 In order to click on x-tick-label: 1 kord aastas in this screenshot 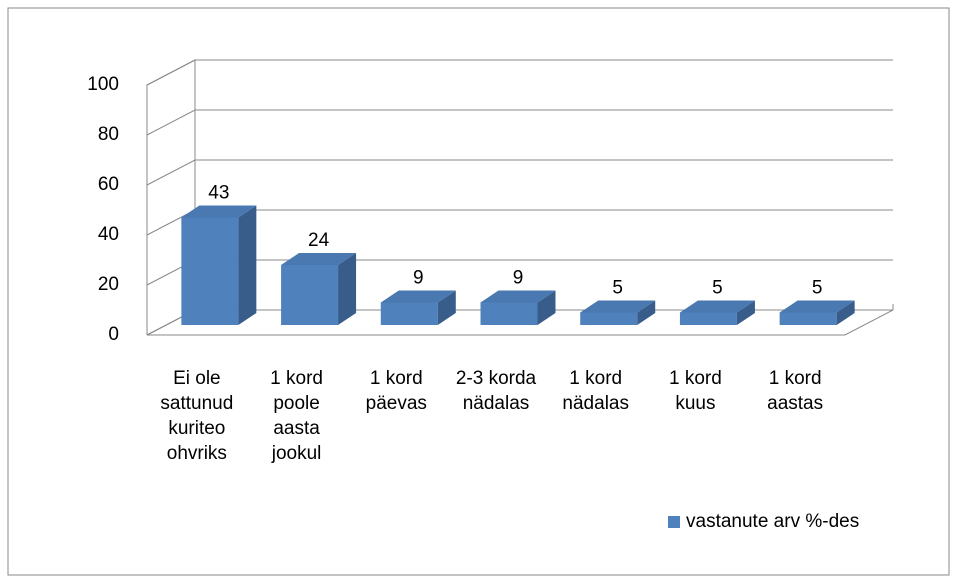, I will do `click(795, 391)`.